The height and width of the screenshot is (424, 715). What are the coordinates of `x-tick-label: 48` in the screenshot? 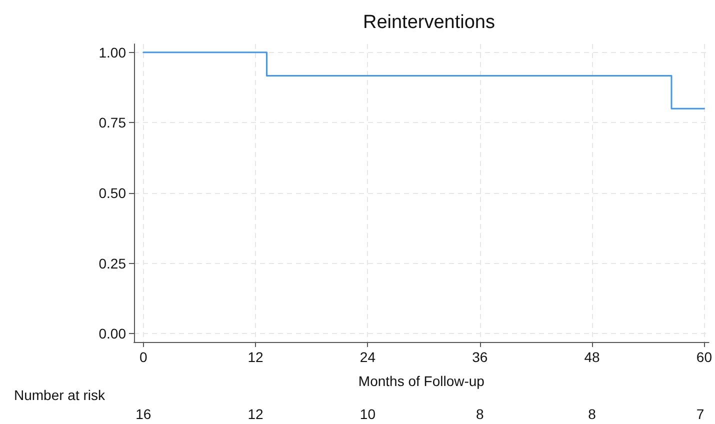 It's located at (592, 357).